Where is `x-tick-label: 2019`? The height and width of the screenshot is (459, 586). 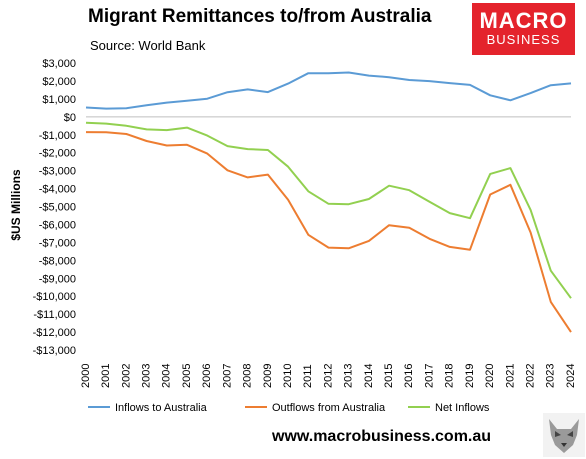
x-tick-label: 2019 is located at coordinates (470, 376).